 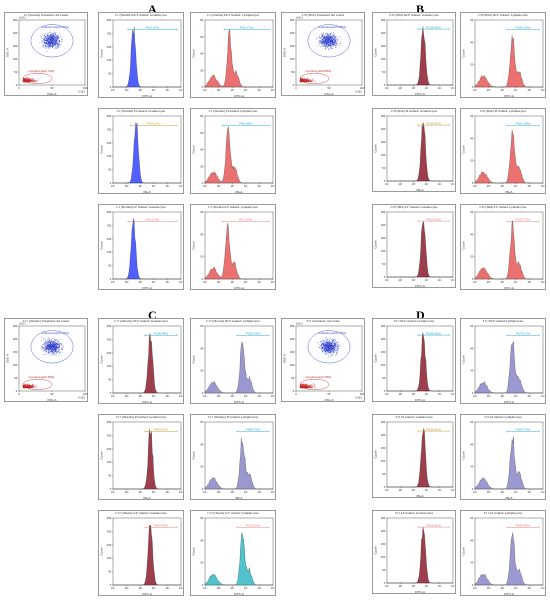 What do you see at coordinates (473, 279) in the screenshot?
I see `y-tick-label: 0` at bounding box center [473, 279].